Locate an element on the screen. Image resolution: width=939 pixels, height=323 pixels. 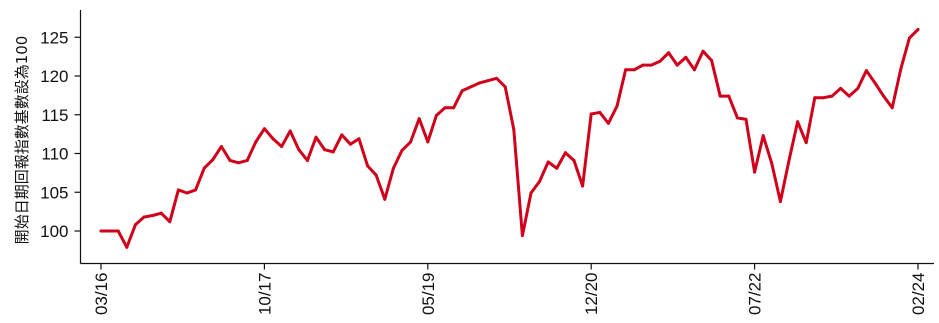
x-tick-label: 10/17 is located at coordinates (264, 294).